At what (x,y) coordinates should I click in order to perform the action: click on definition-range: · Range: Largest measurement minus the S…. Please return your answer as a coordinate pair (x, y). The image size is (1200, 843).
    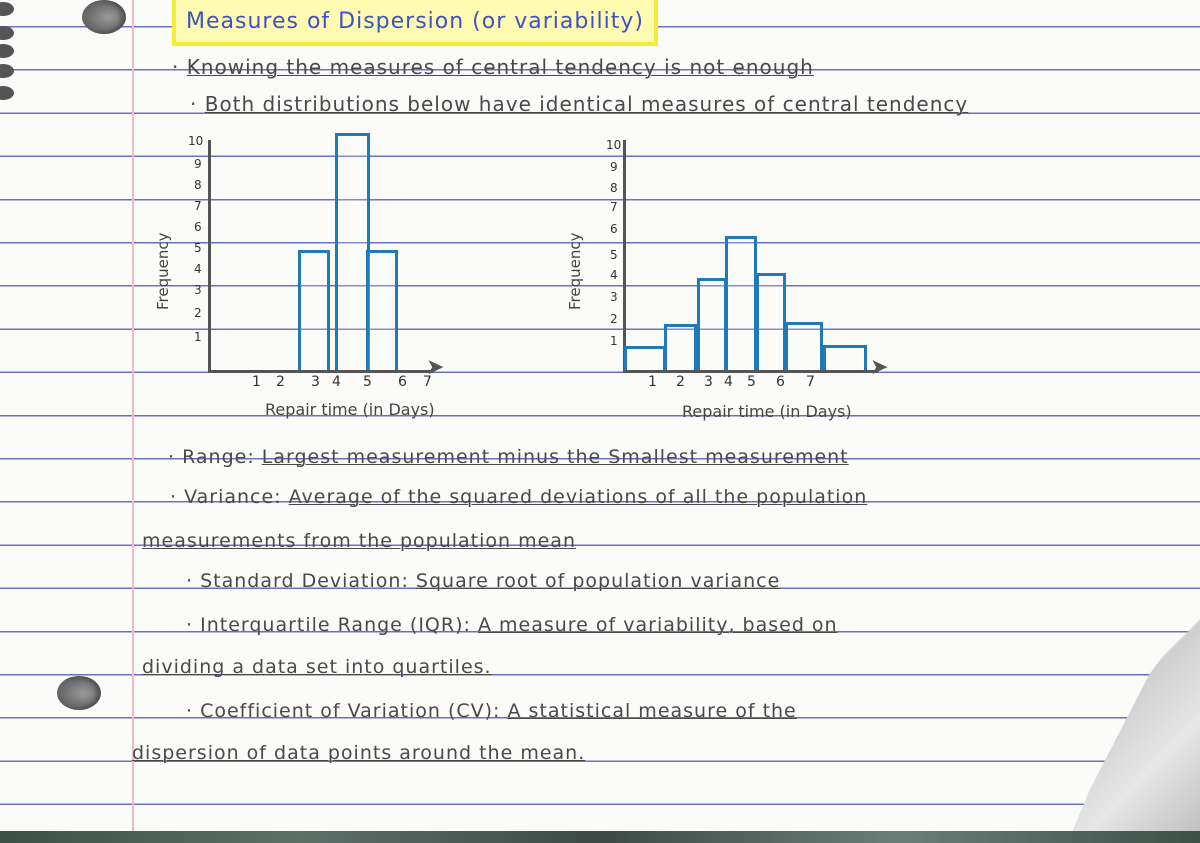
    Looking at the image, I should click on (508, 457).